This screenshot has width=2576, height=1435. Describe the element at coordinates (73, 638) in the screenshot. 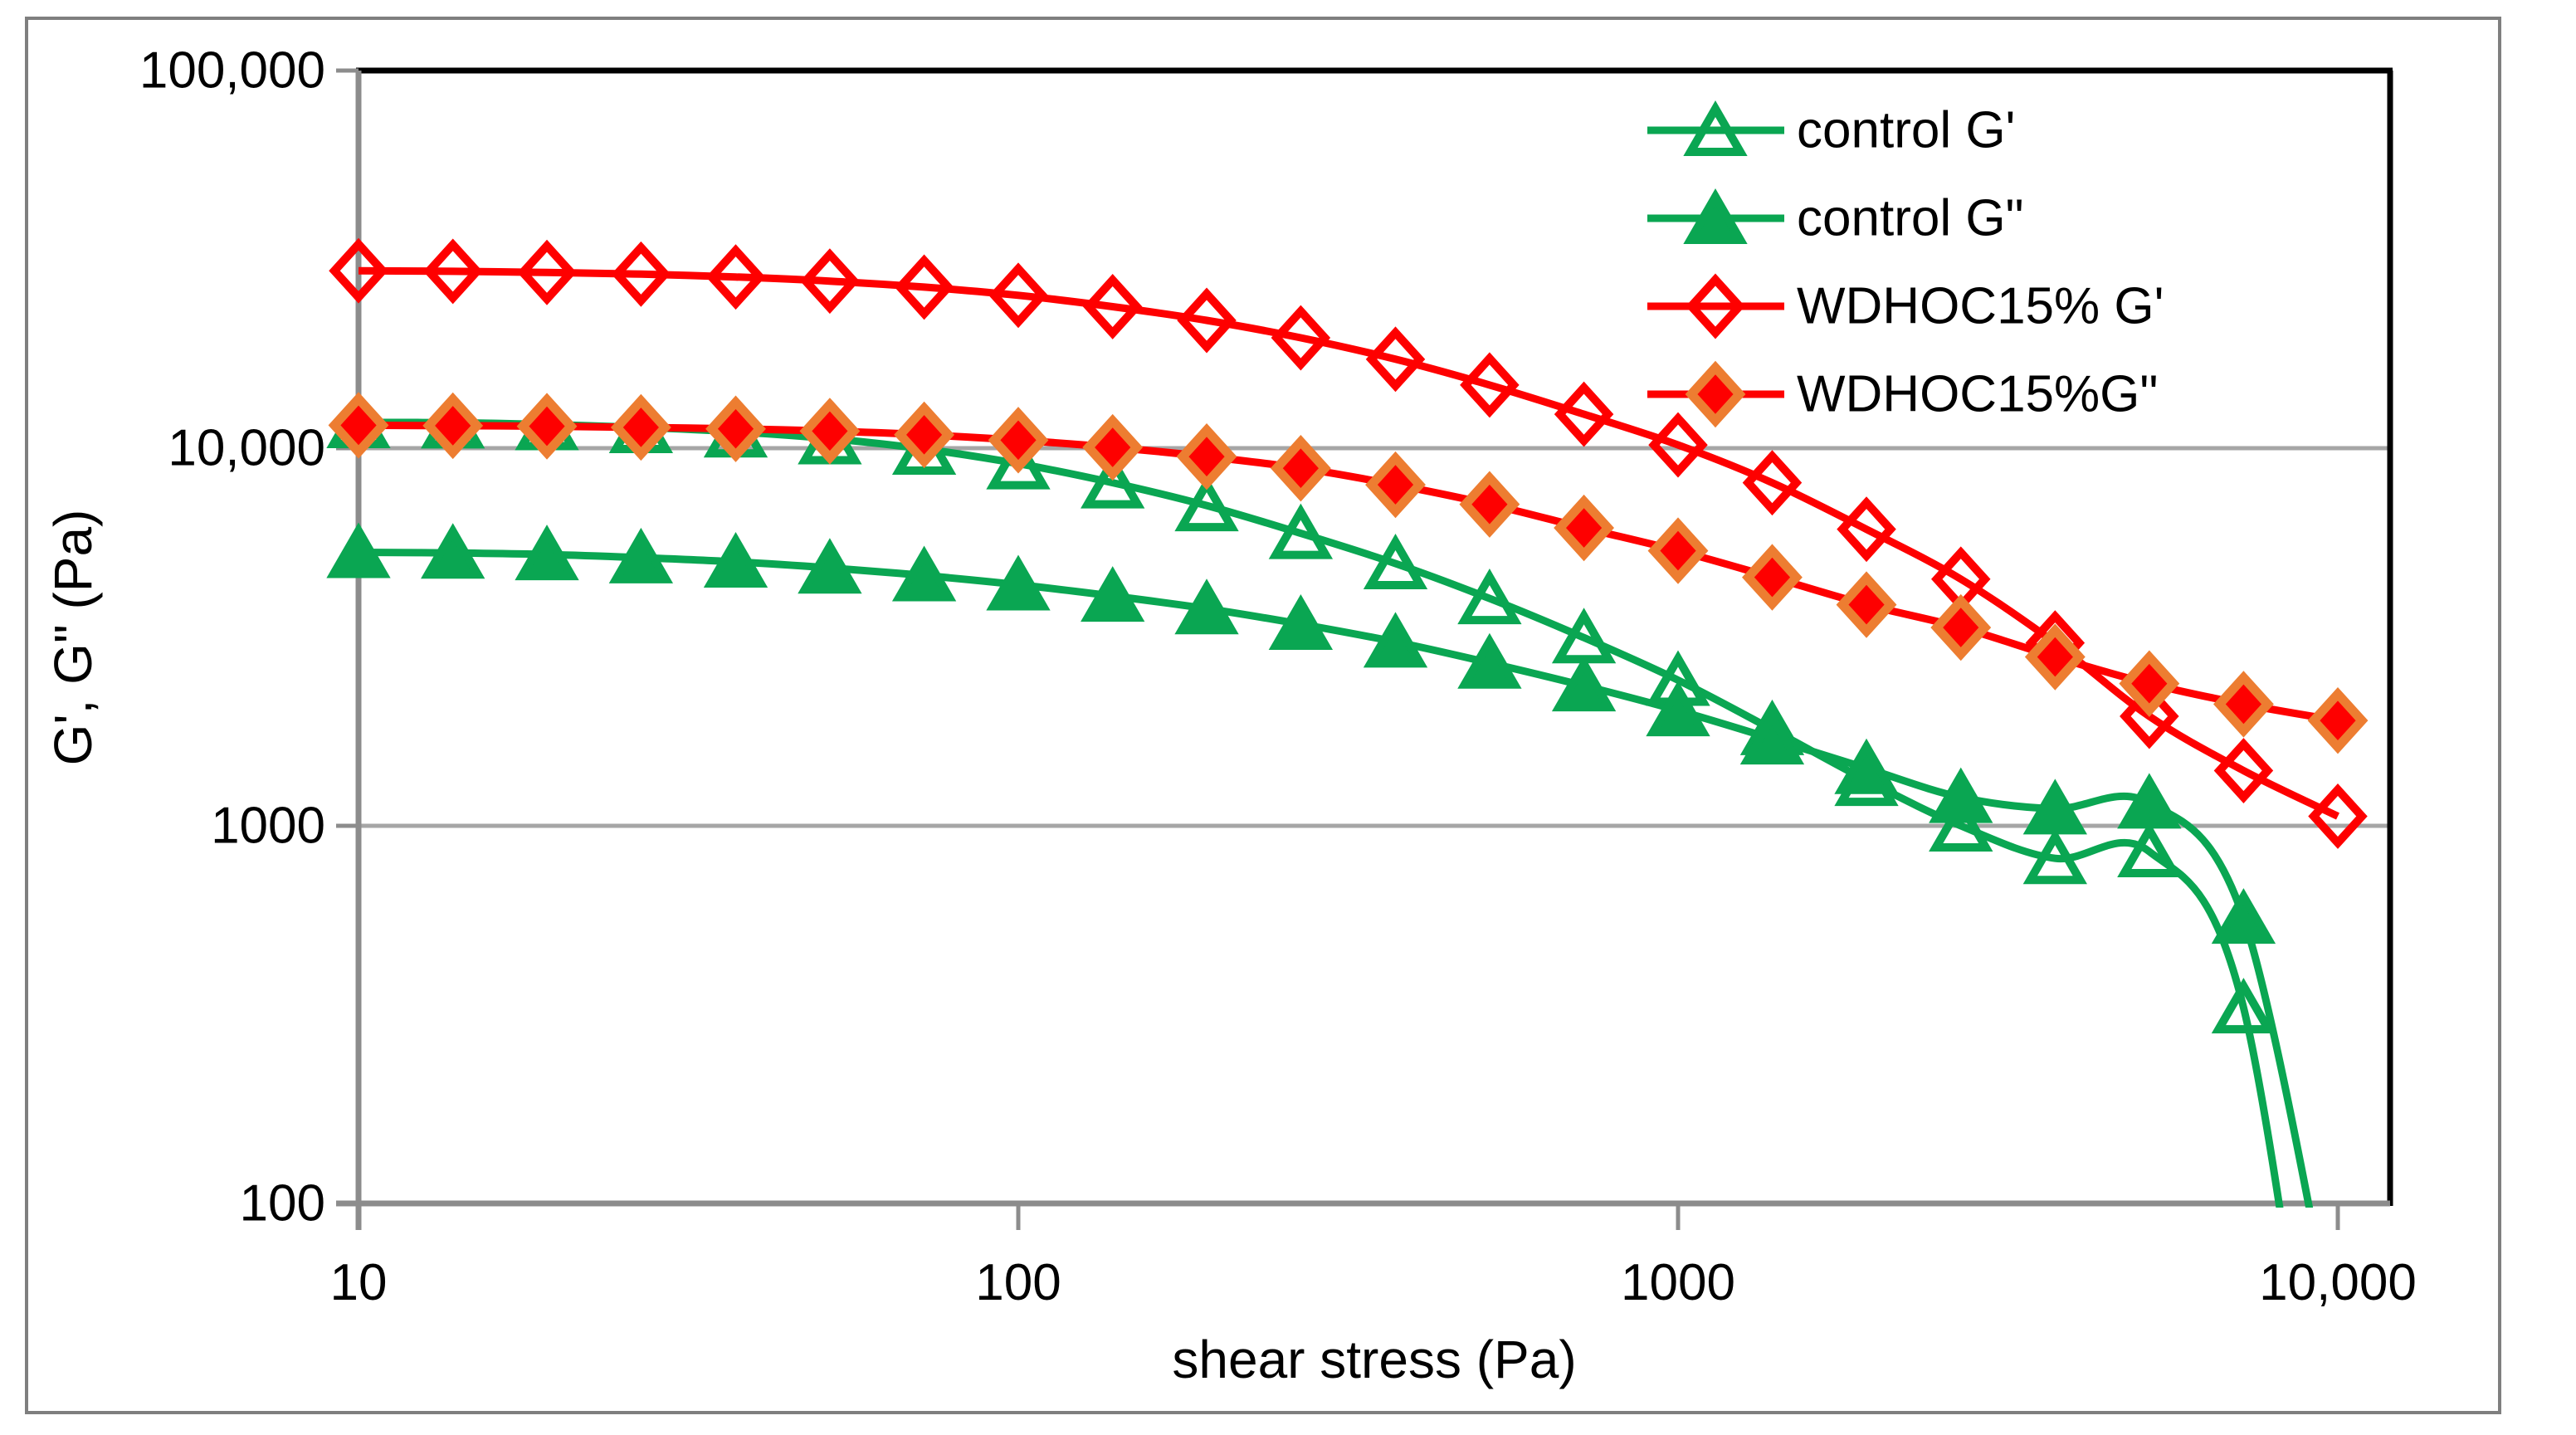

I see `y-axis-title: G', G" (Pa)` at that location.